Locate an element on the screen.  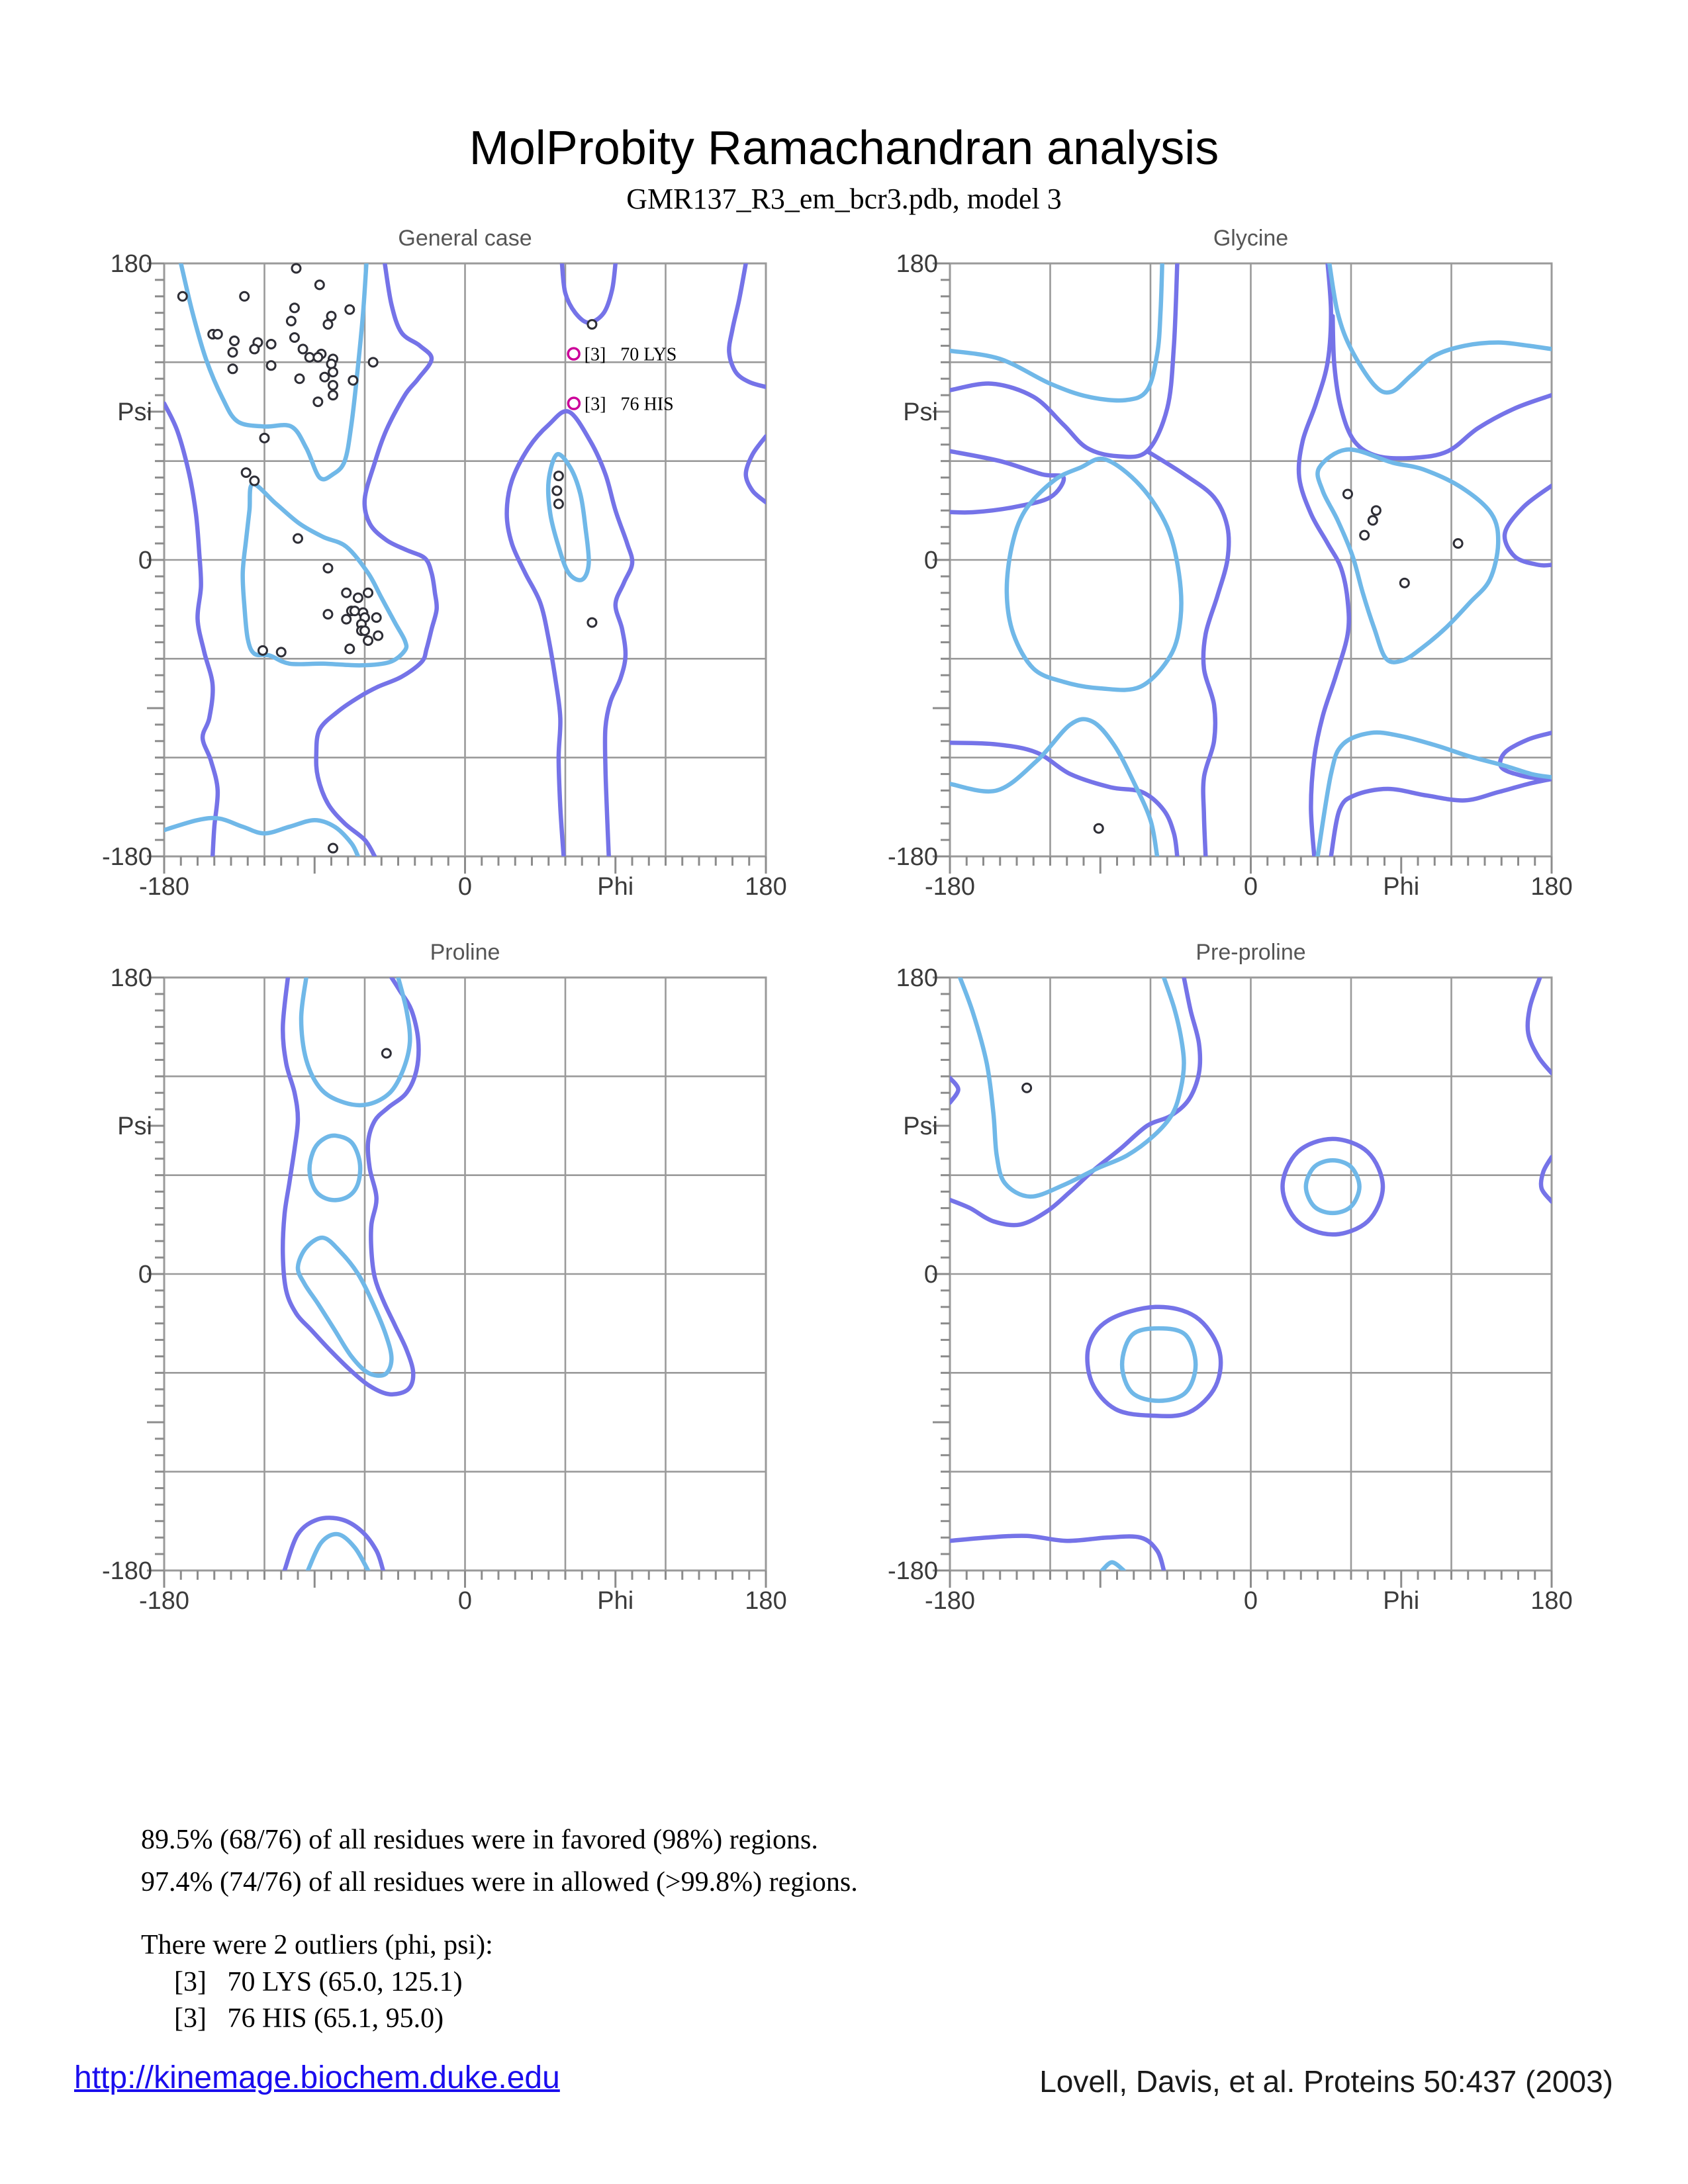
plot-title: Proline is located at coordinates (465, 953).